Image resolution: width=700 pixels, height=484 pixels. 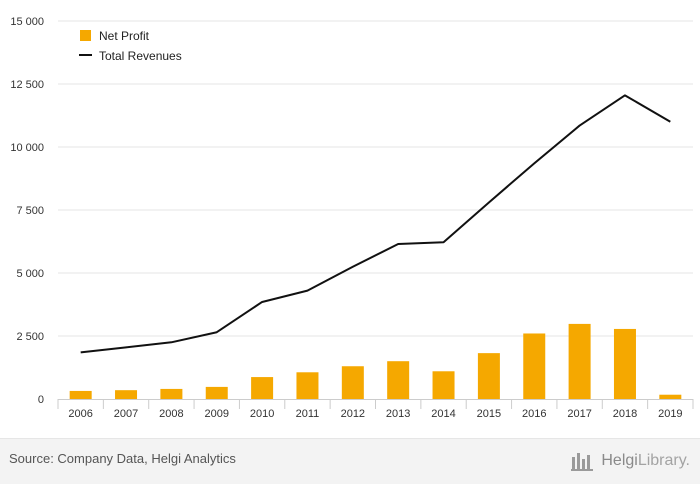 I want to click on x-tick-label: 2012, so click(x=353, y=414).